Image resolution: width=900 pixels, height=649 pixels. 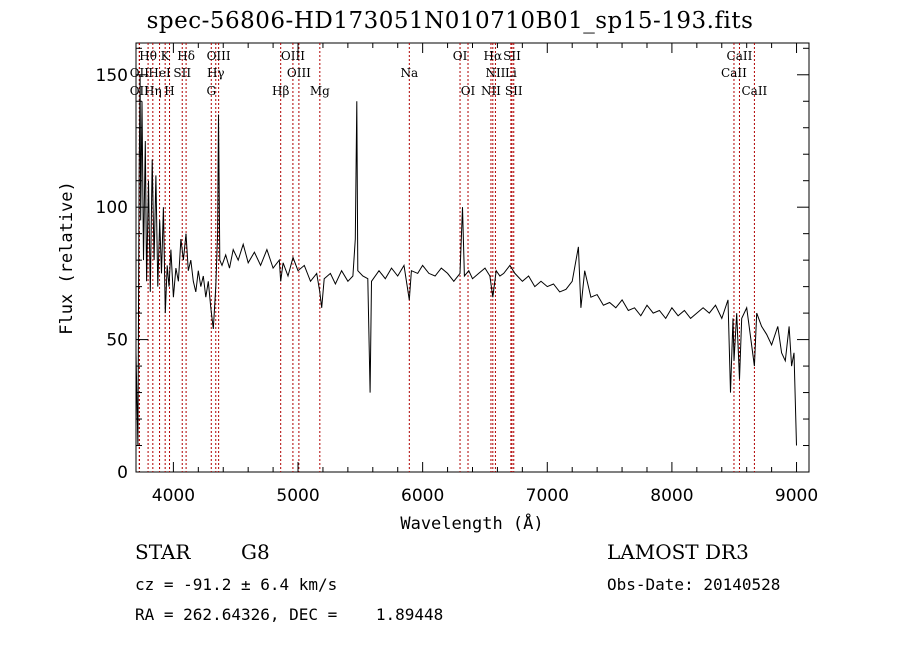 What do you see at coordinates (67, 258) in the screenshot?
I see `y-axis-label: Flux (relative)` at bounding box center [67, 258].